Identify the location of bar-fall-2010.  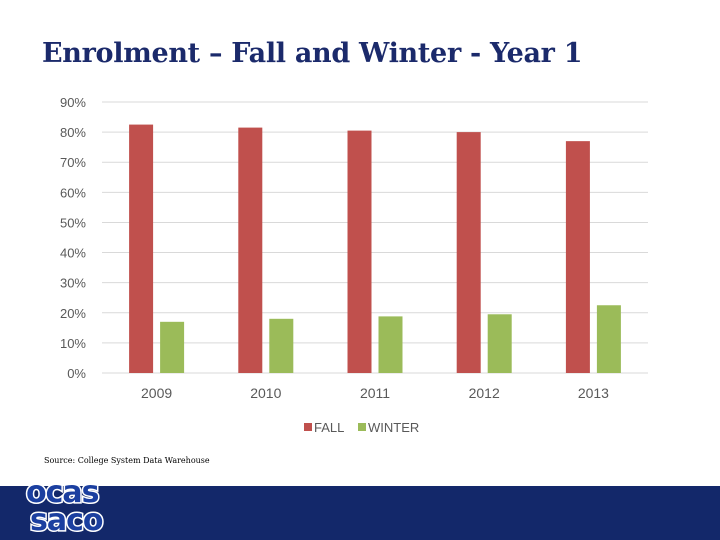
(250, 250).